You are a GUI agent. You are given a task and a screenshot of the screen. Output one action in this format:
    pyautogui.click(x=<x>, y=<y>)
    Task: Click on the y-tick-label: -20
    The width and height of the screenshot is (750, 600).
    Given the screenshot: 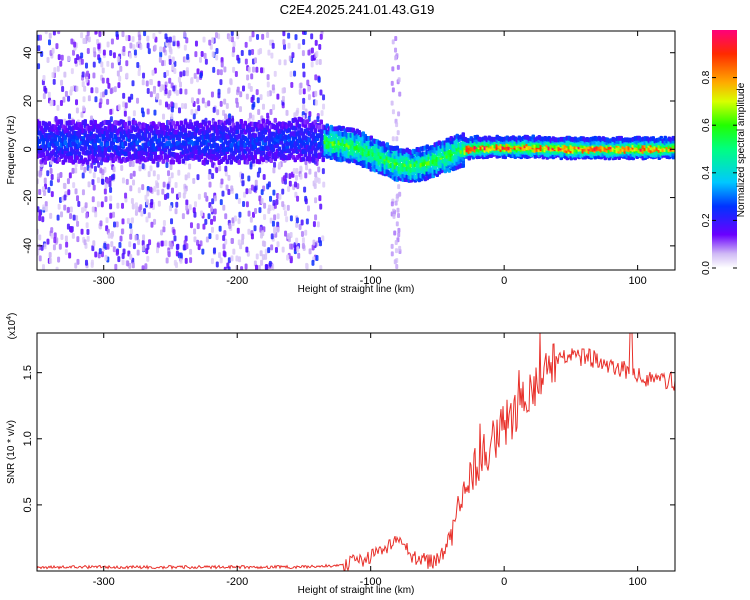 What is the action you would take?
    pyautogui.click(x=28, y=198)
    